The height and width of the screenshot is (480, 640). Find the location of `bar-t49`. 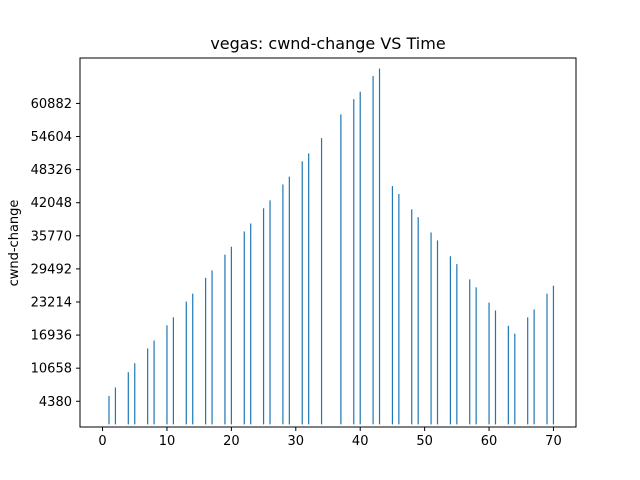

bar-t49 is located at coordinates (418, 321).